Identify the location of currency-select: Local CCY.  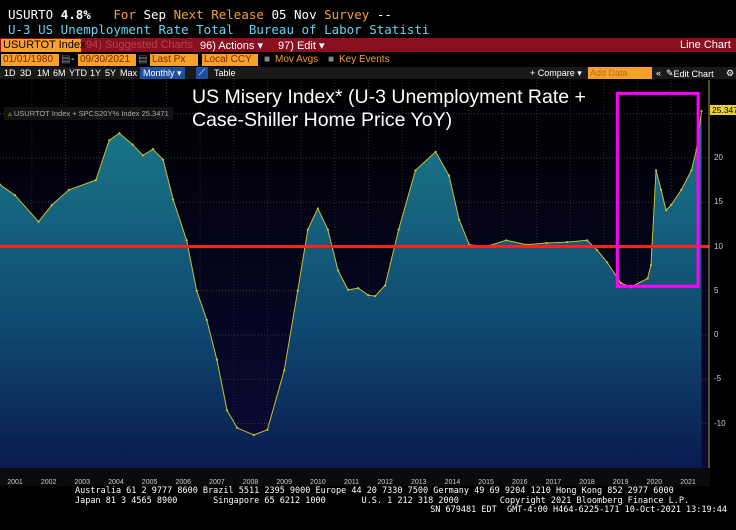
(230, 60).